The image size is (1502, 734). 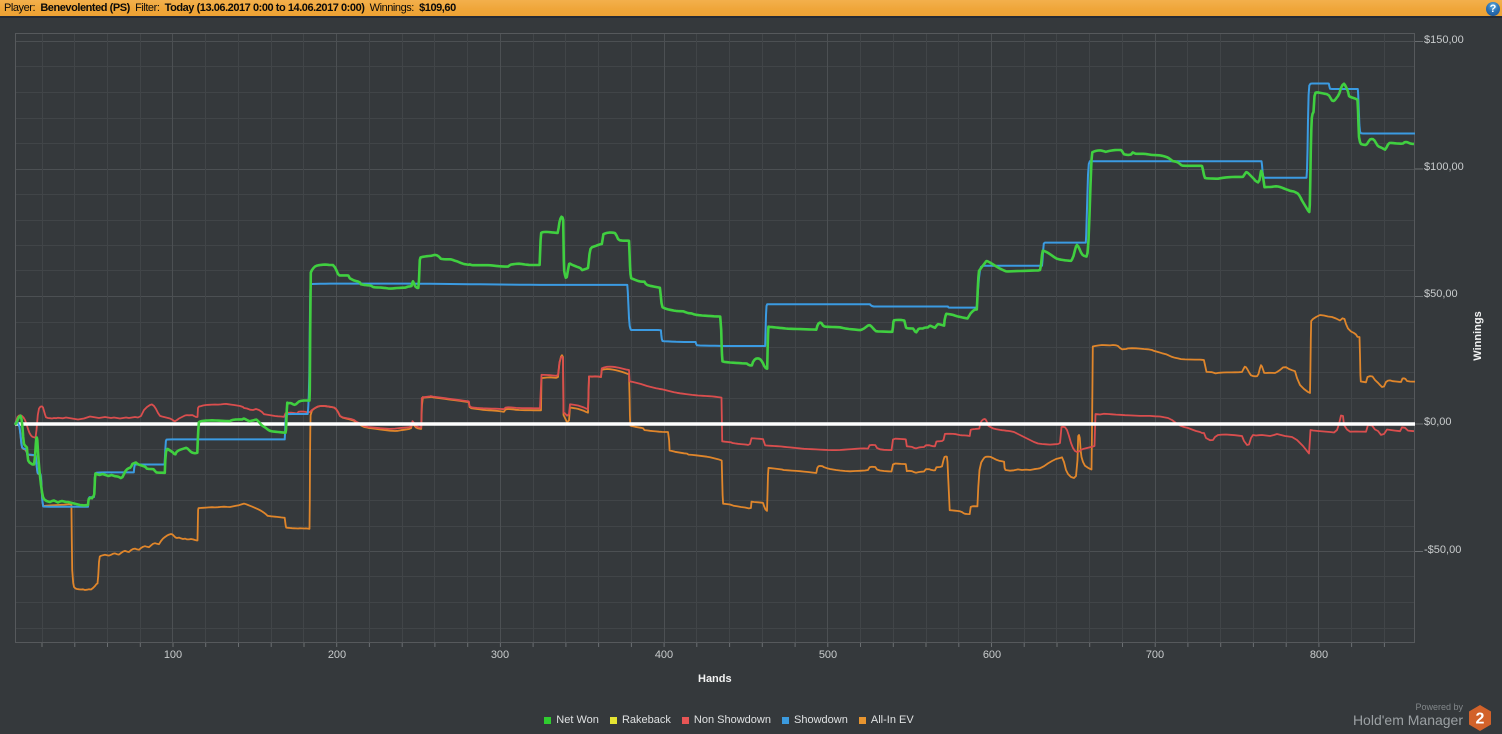 I want to click on svg-text: 2, so click(x=1480, y=719).